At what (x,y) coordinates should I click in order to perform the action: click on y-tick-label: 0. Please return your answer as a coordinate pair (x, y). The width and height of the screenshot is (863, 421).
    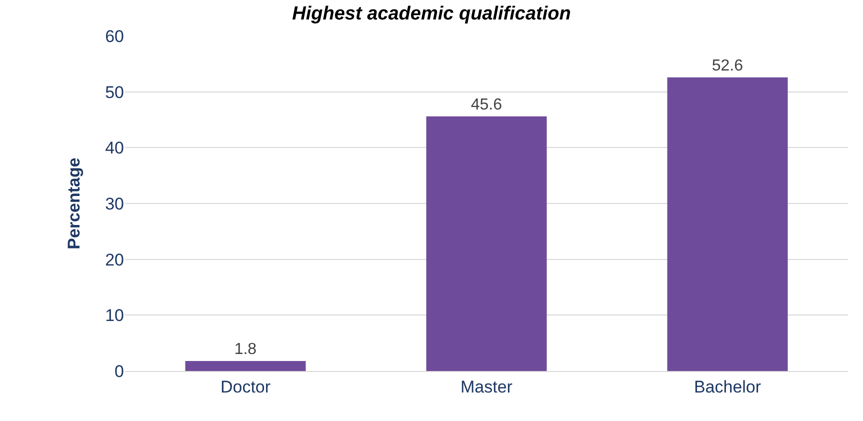
    Looking at the image, I should click on (119, 371).